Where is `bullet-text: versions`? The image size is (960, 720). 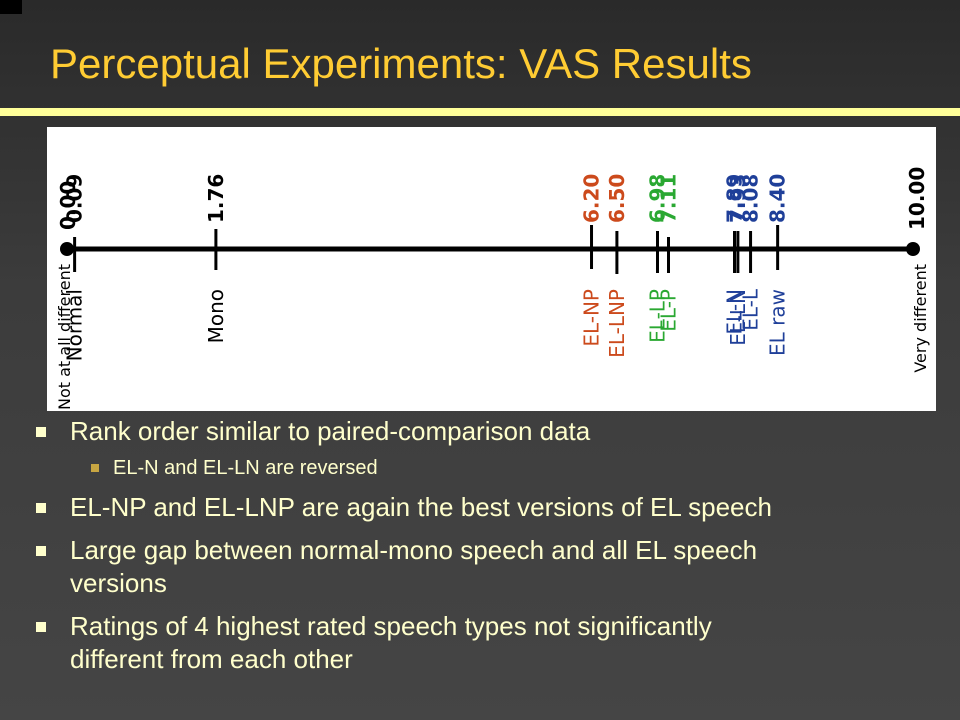 bullet-text: versions is located at coordinates (118, 583).